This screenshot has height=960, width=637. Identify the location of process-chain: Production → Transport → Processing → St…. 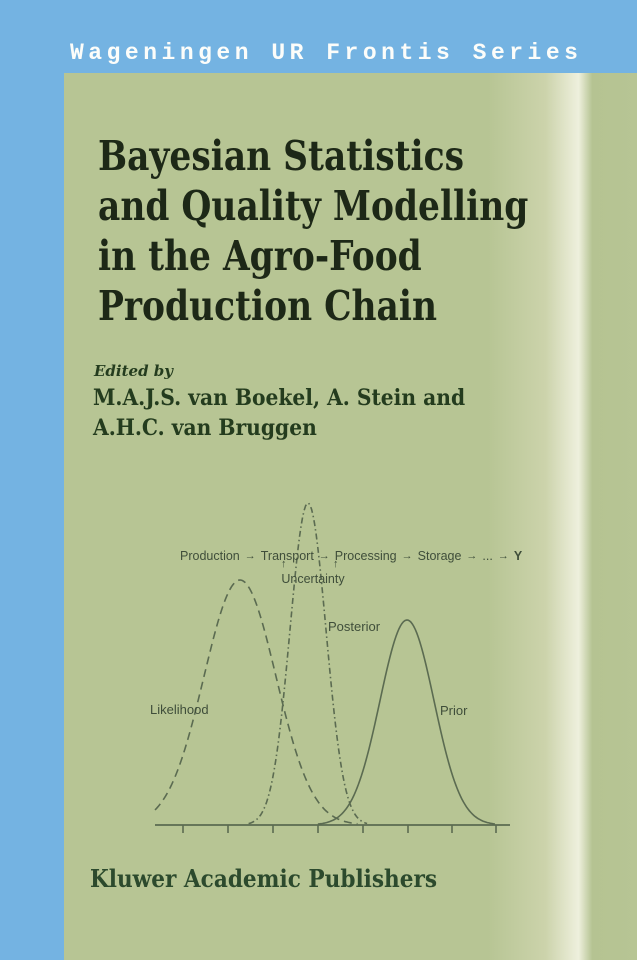
(351, 556).